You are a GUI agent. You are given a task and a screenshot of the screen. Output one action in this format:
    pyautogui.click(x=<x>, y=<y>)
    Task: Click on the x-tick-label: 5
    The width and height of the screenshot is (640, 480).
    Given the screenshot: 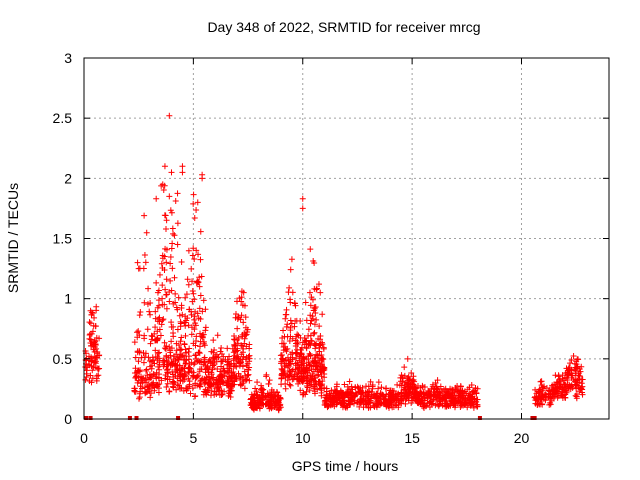 What is the action you would take?
    pyautogui.click(x=193, y=438)
    